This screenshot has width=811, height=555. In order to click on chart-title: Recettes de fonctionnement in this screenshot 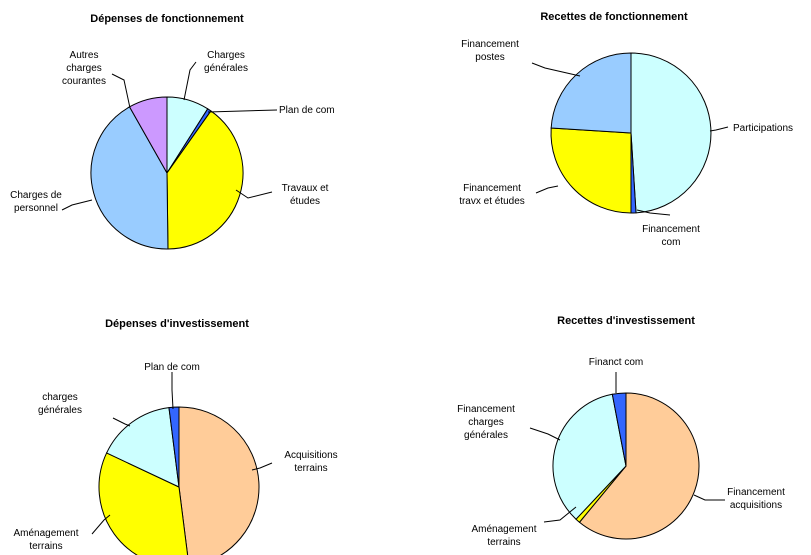, I will do `click(614, 17)`.